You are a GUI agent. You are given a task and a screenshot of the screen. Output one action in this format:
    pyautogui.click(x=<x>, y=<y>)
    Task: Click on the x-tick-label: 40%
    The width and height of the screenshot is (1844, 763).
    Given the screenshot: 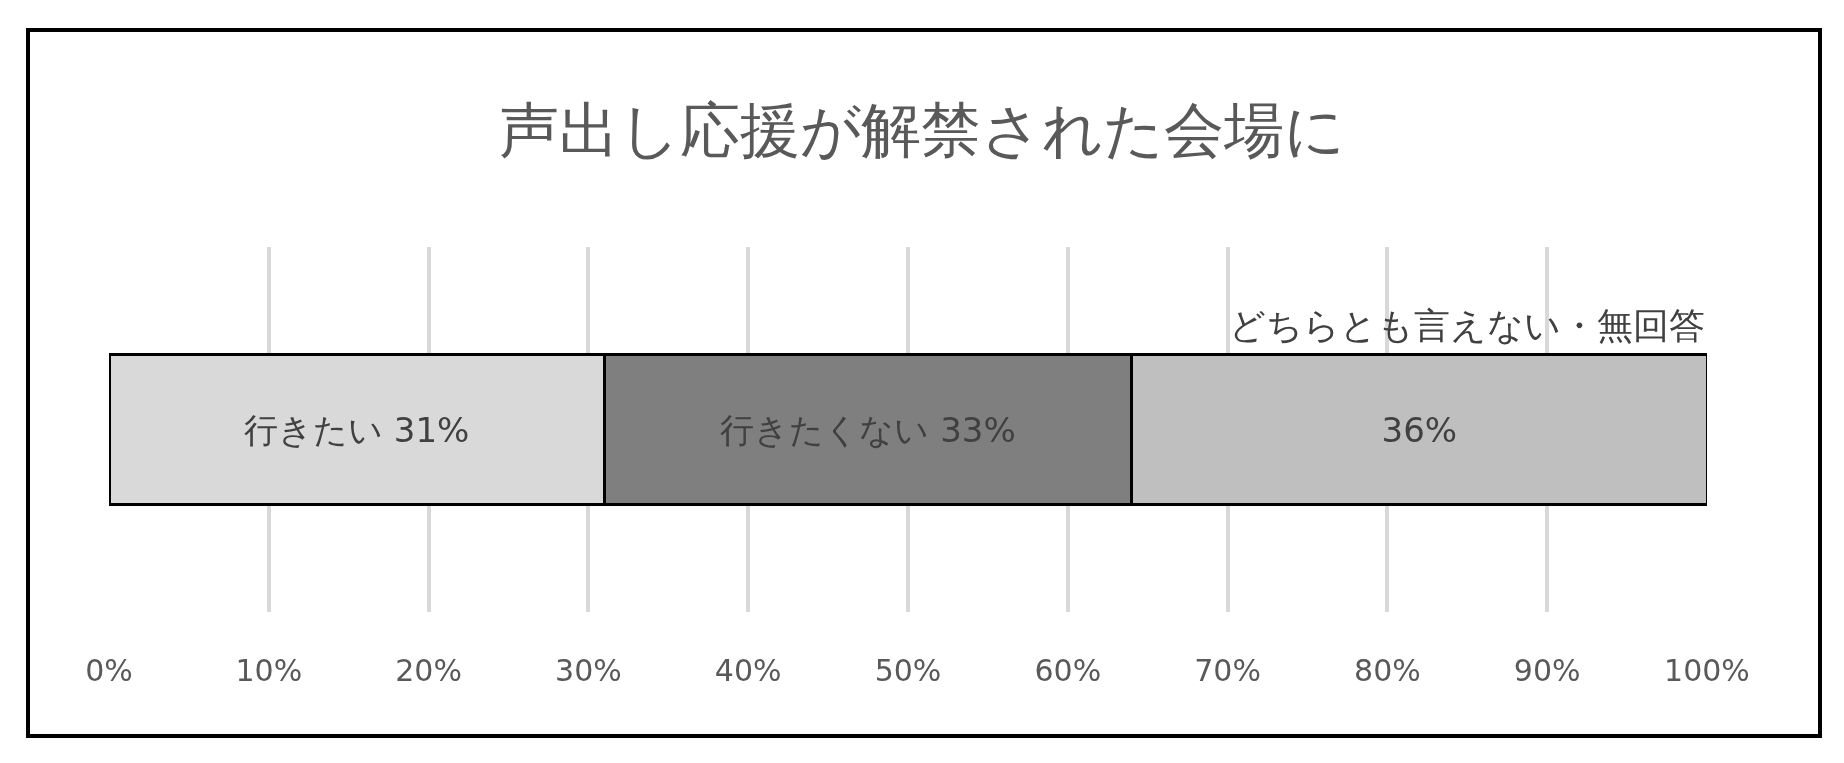 What is the action you would take?
    pyautogui.click(x=748, y=670)
    